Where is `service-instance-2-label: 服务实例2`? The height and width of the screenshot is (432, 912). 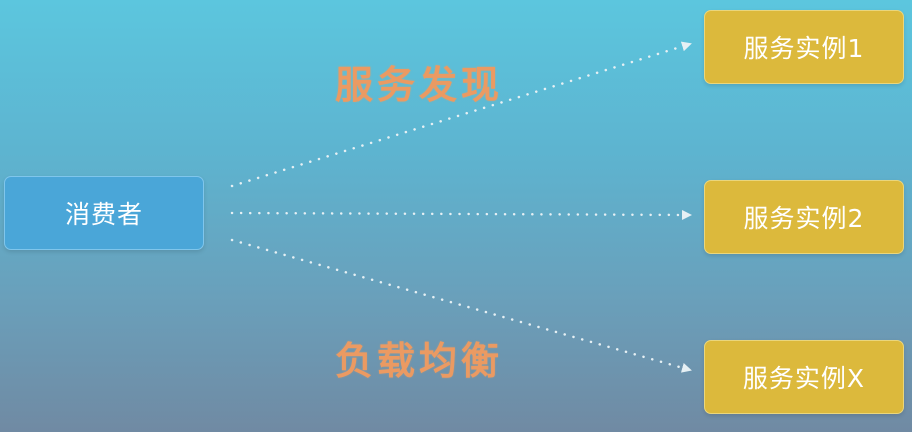 service-instance-2-label: 服务实例2 is located at coordinates (804, 218).